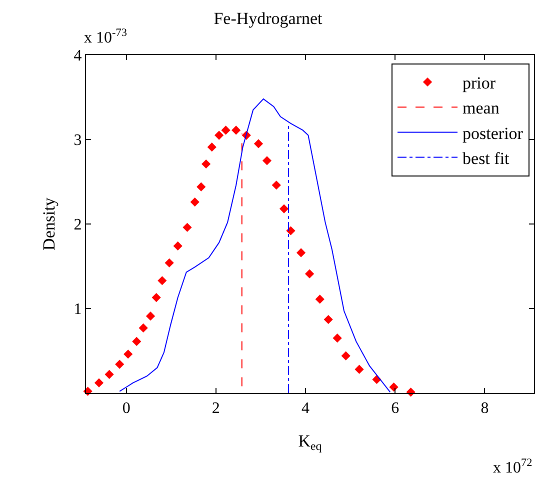  Describe the element at coordinates (512, 467) in the screenshot. I see `text: x 10$^{72}$` at that location.